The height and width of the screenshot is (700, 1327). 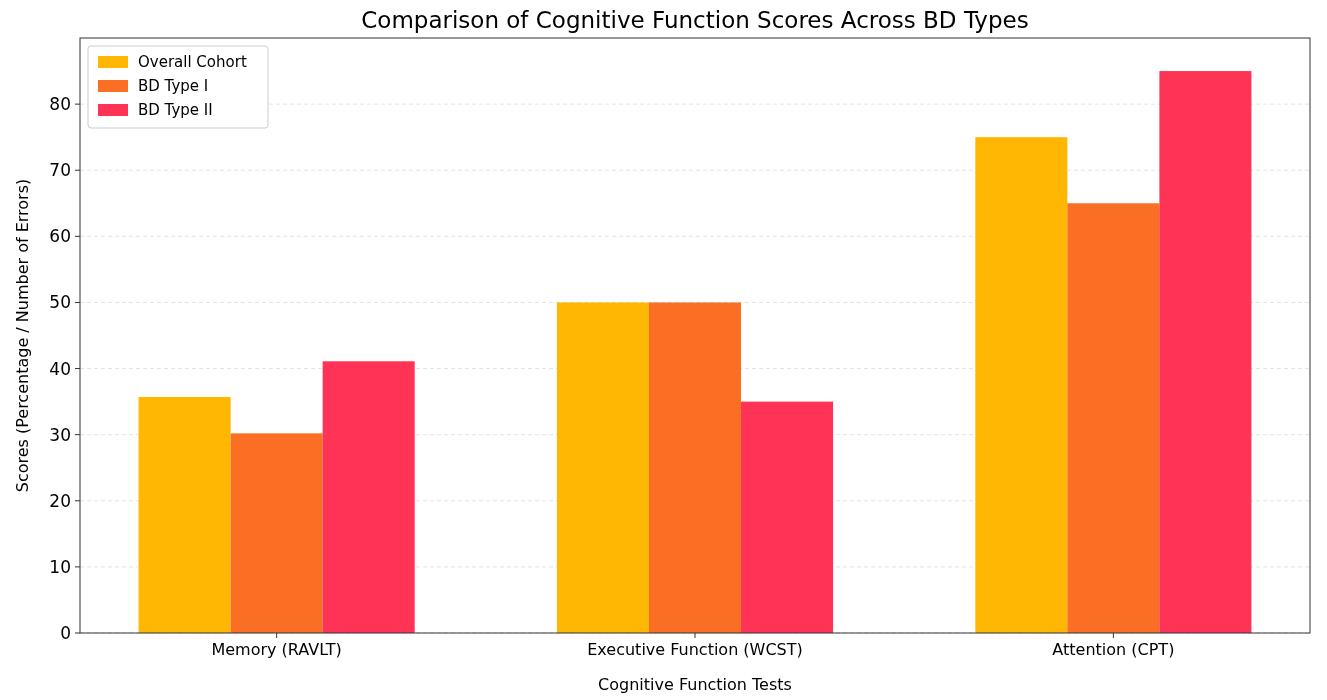 What do you see at coordinates (60, 566) in the screenshot?
I see `y-tick-label: 10` at bounding box center [60, 566].